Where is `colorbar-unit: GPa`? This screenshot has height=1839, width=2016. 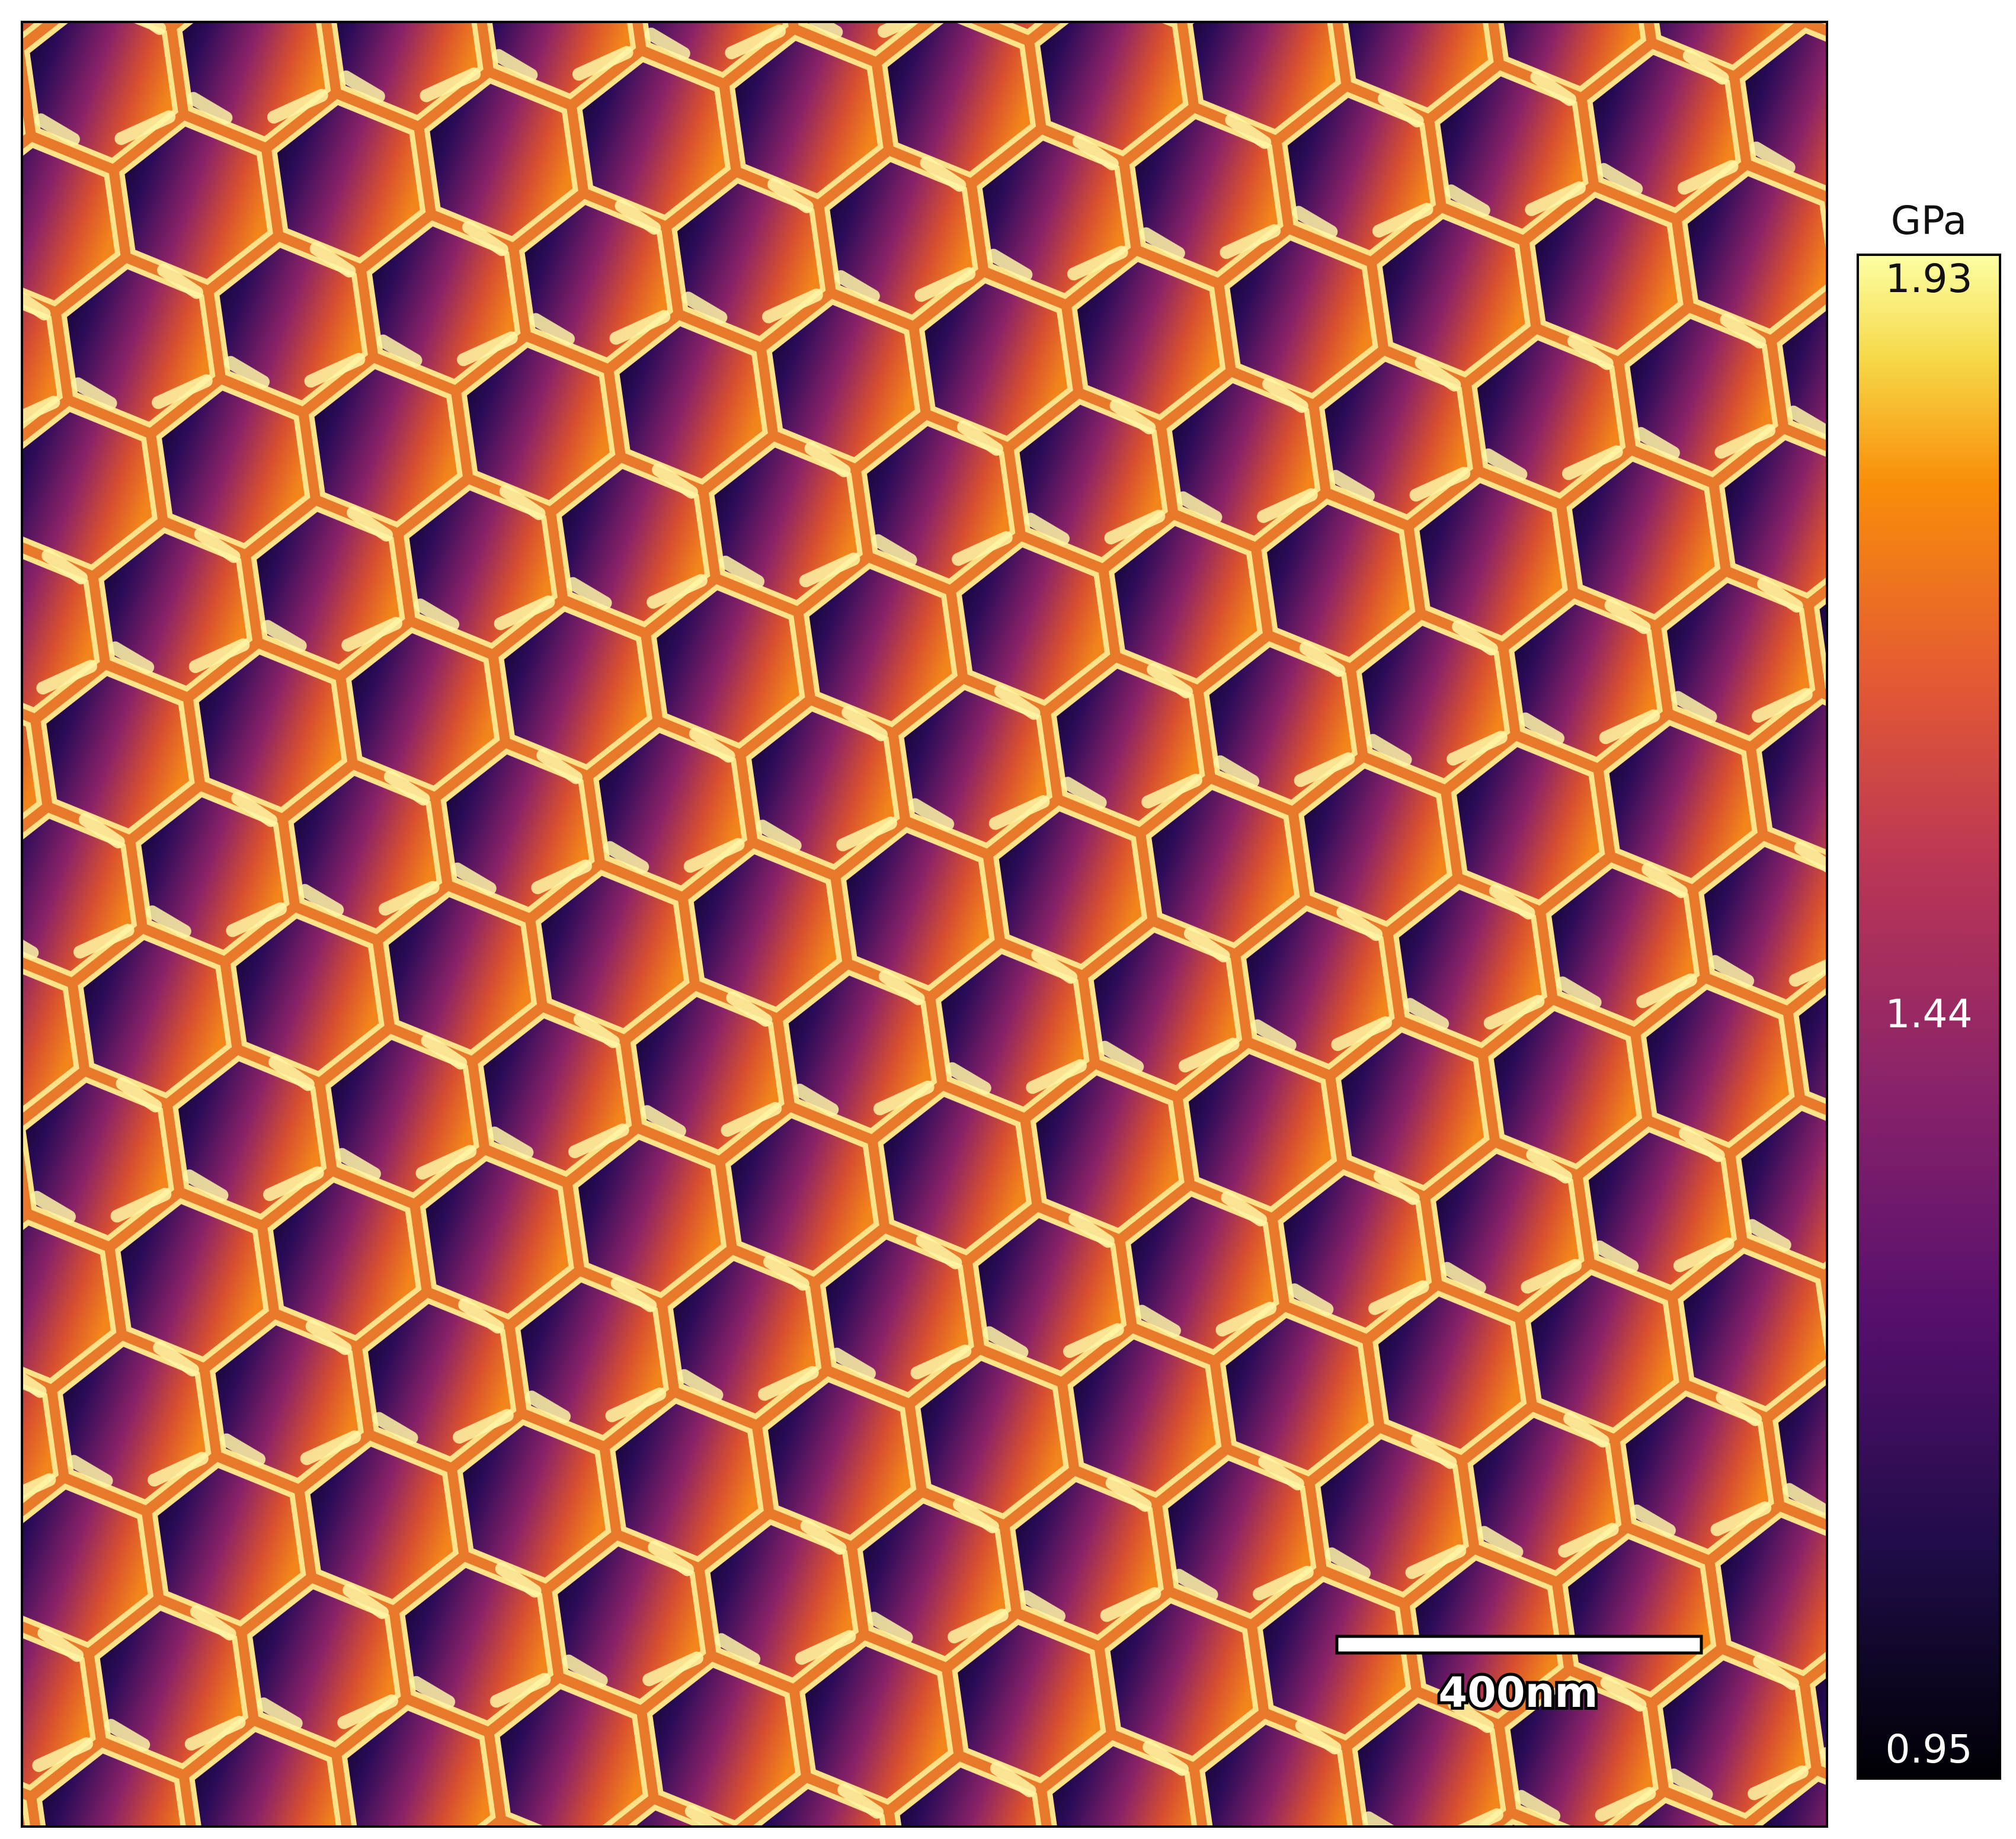 colorbar-unit: GPa is located at coordinates (1929, 221).